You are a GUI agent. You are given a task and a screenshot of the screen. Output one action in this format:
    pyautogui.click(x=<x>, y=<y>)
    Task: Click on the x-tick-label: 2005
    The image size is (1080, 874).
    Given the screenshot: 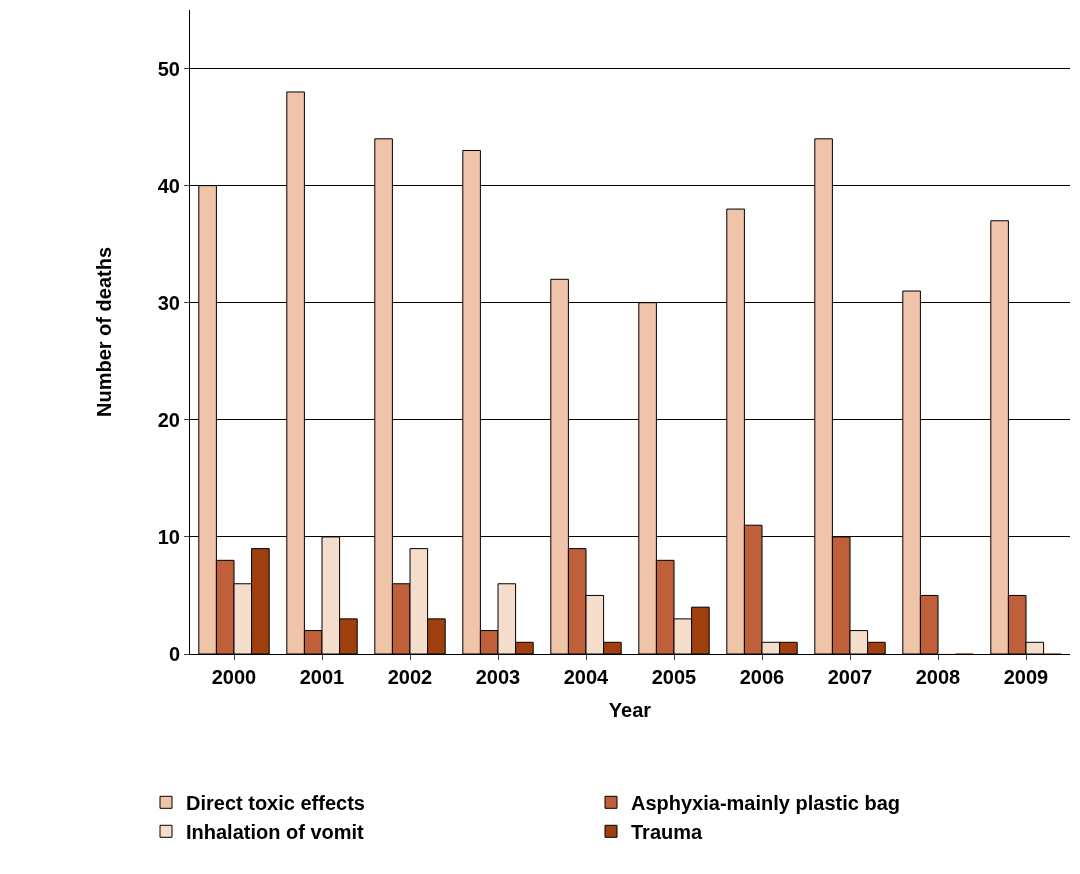 What is the action you would take?
    pyautogui.click(x=674, y=677)
    